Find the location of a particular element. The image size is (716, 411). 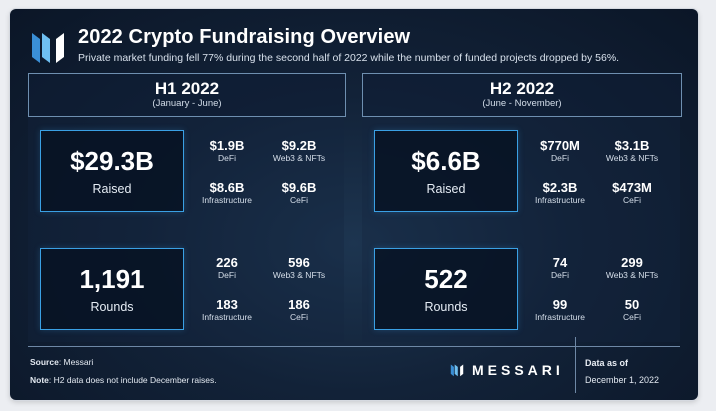

h2-raised-infra: $2.3B Infrastructure is located at coordinates (560, 193).